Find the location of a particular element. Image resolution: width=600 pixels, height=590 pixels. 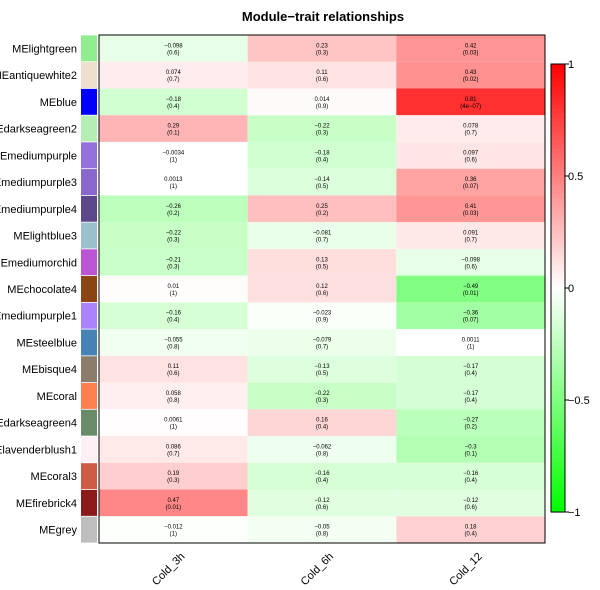

cell-correlation-label: 0.058 is located at coordinates (174, 394).